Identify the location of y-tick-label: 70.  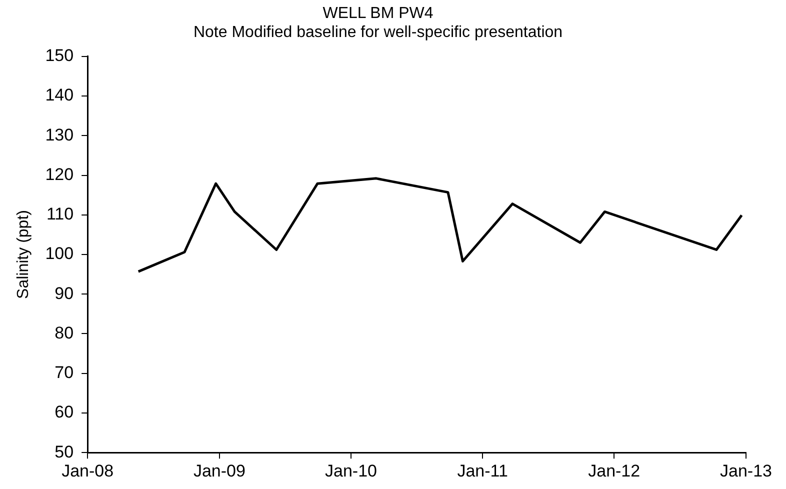
(64, 372).